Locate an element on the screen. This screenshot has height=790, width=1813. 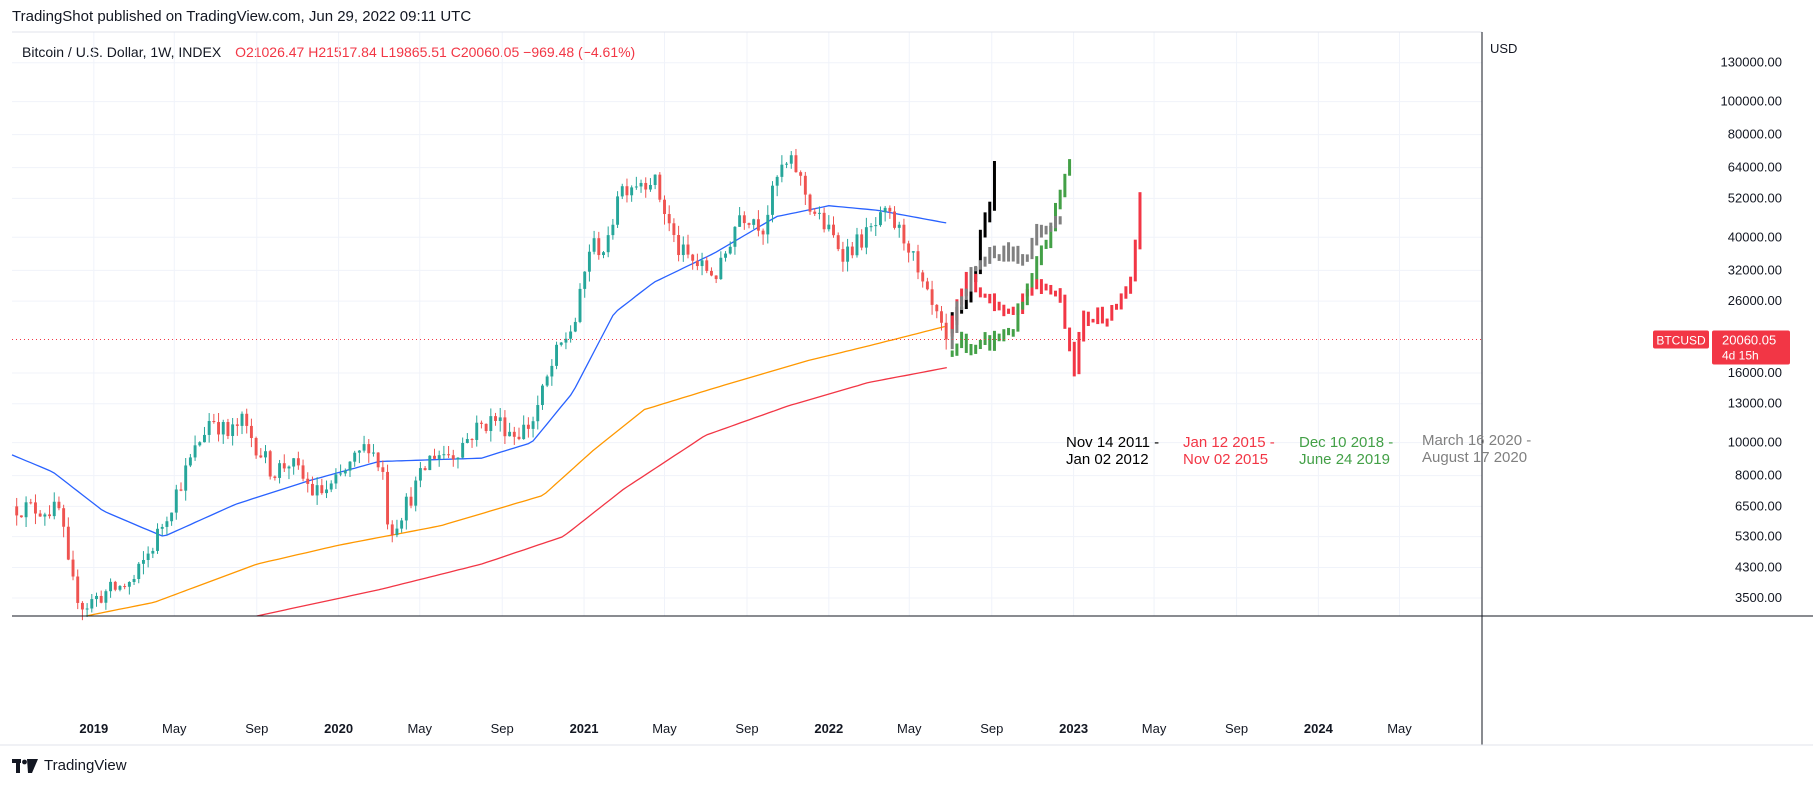
tradingview-footer: TradingView is located at coordinates (69, 765).